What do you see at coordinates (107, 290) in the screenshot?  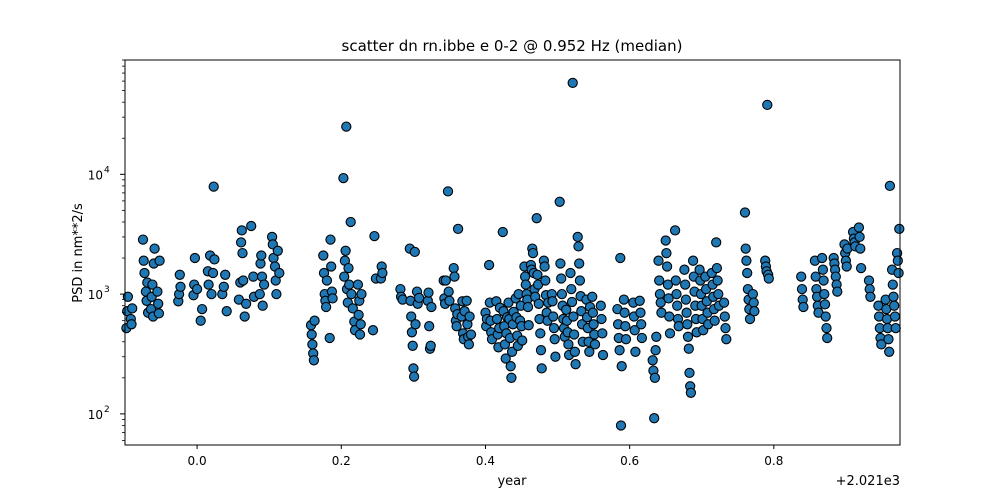 I see `y-tick-exponent: 3` at bounding box center [107, 290].